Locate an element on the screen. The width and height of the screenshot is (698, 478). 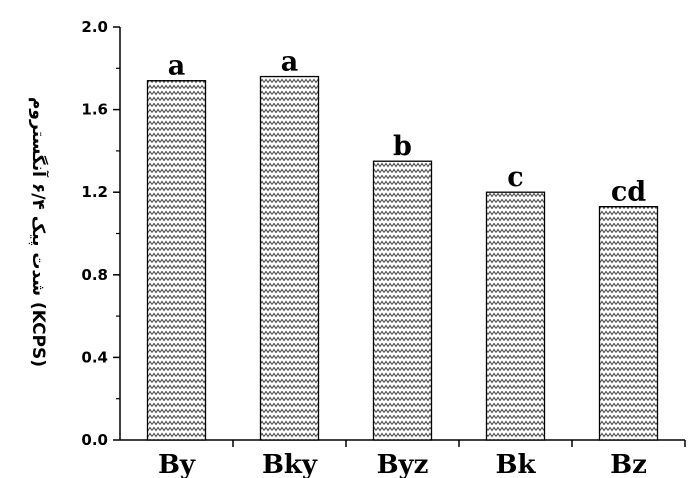
y-tick-label: 1.2 is located at coordinates (94, 192).